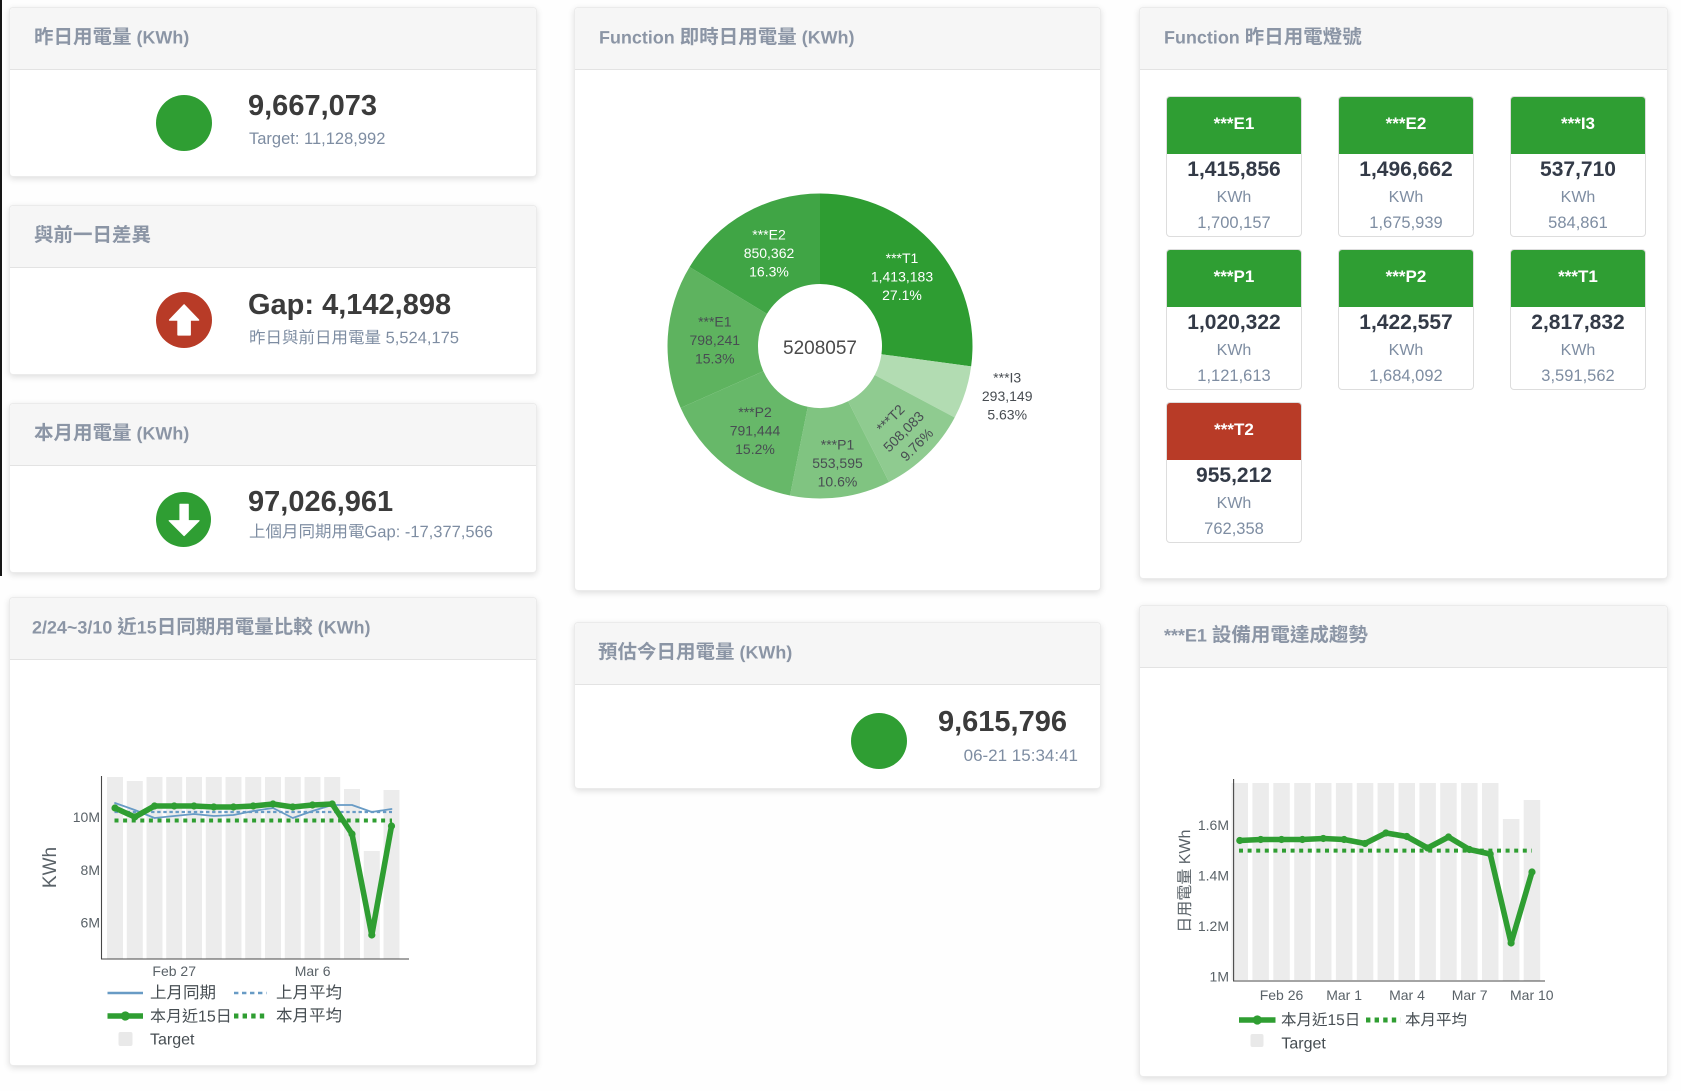 The width and height of the screenshot is (1681, 1091). What do you see at coordinates (755, 449) in the screenshot?
I see `svg-text: 15.2%` at bounding box center [755, 449].